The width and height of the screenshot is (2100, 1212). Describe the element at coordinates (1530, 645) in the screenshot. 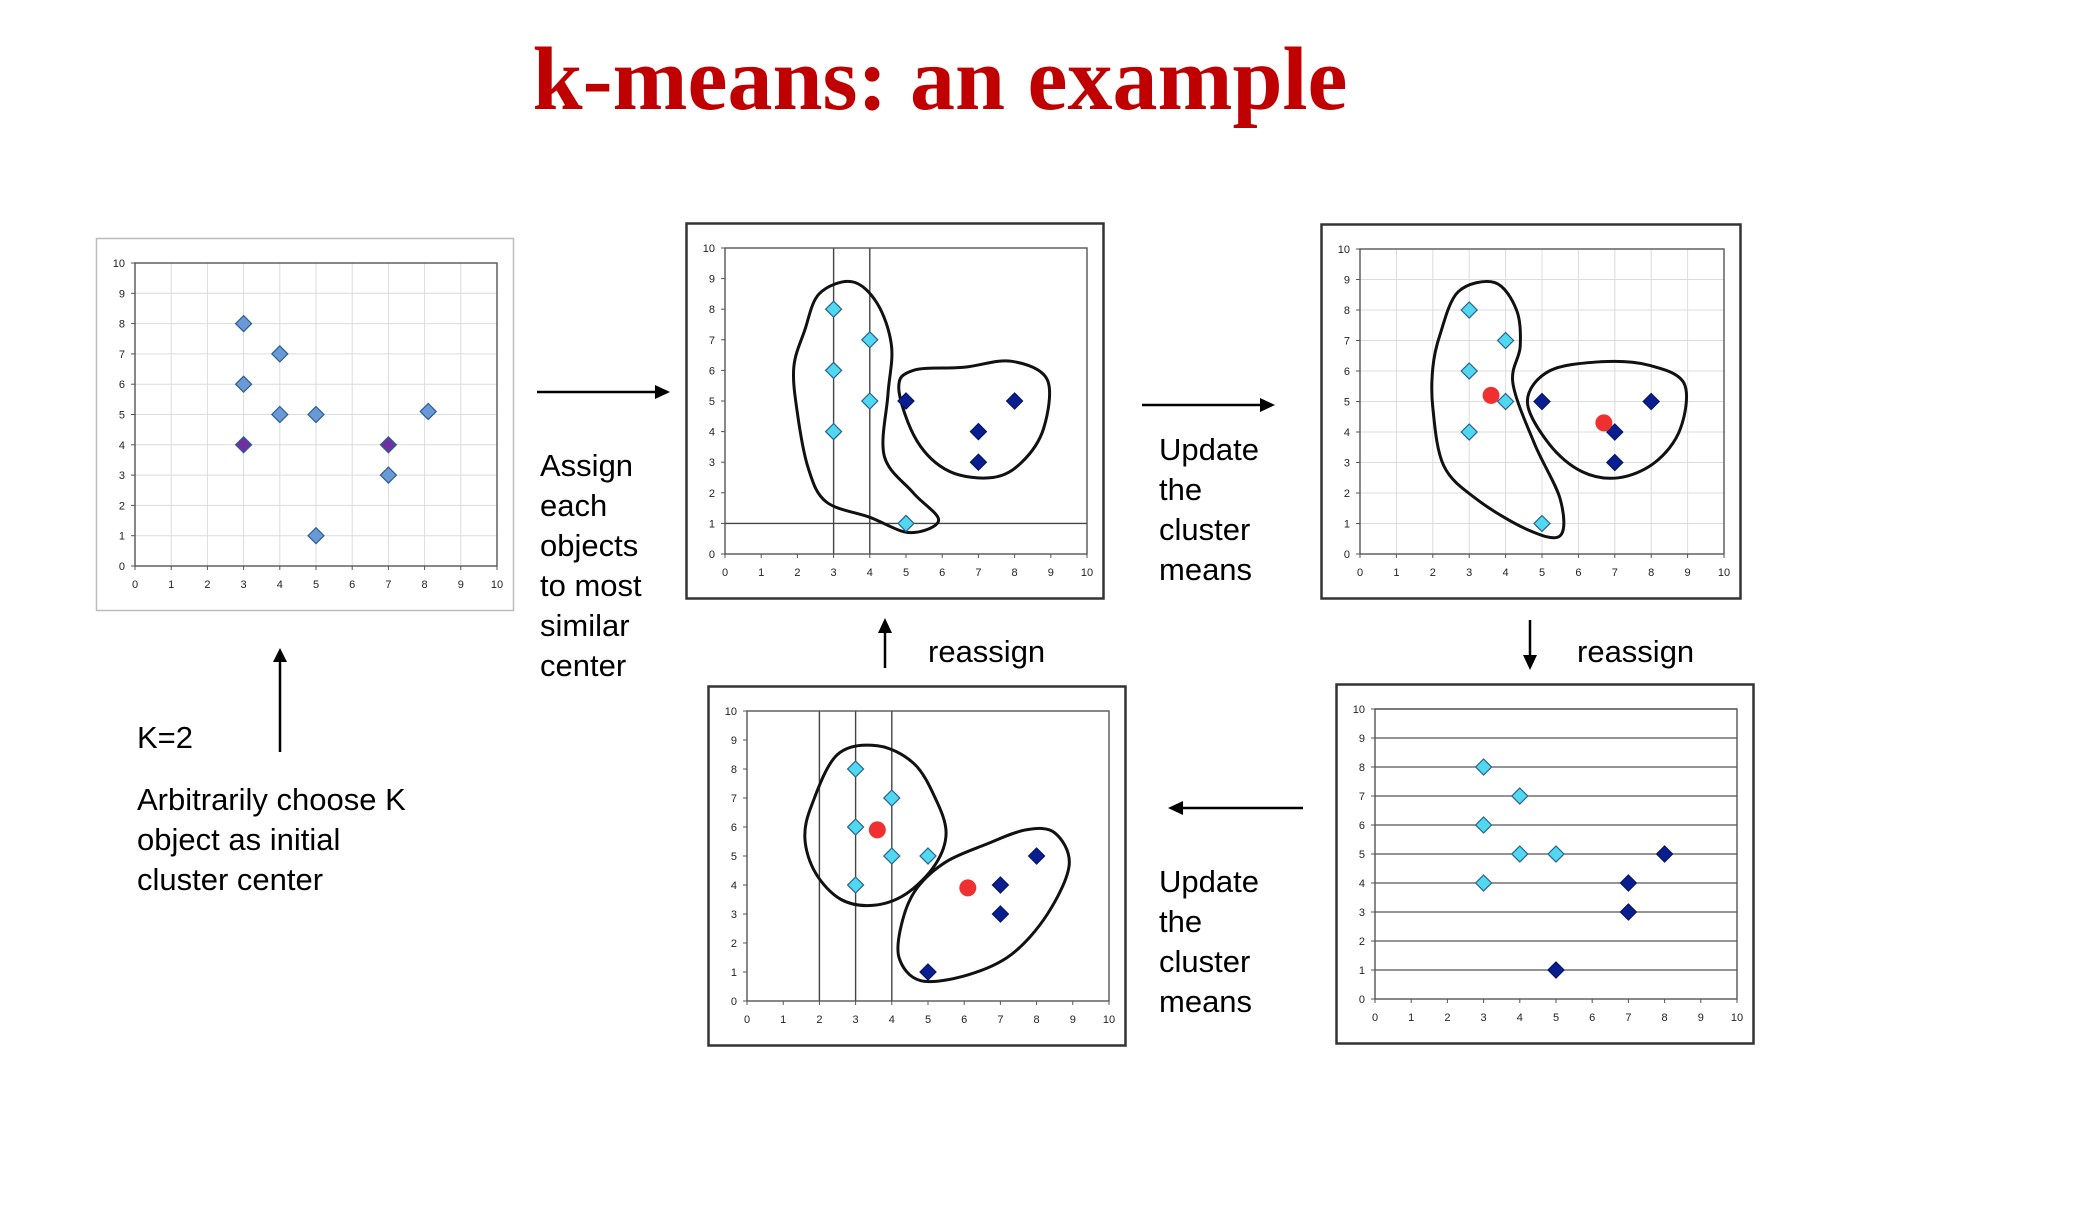

I see `down-arrow-reassign` at that location.